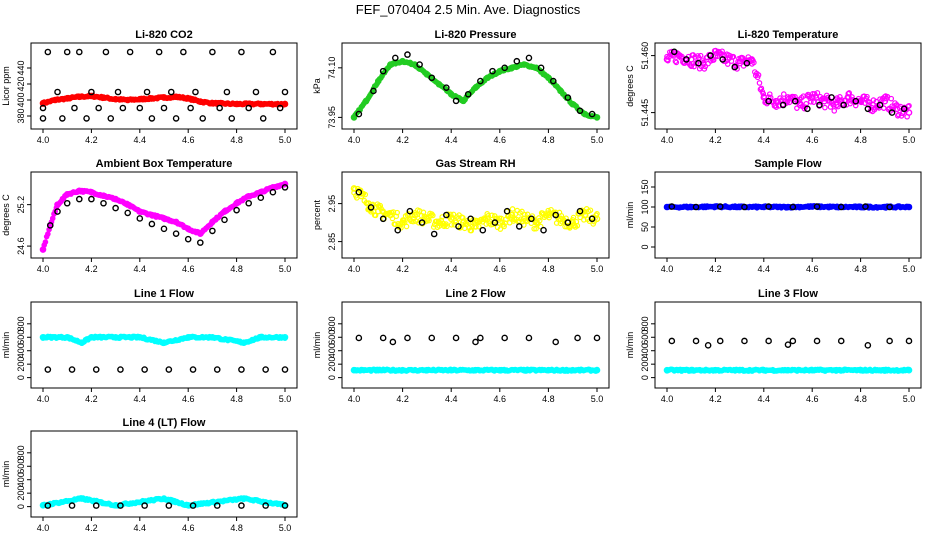 This screenshot has width=936, height=540. Describe the element at coordinates (715, 269) in the screenshot. I see `x-tick-label: 4.2` at that location.